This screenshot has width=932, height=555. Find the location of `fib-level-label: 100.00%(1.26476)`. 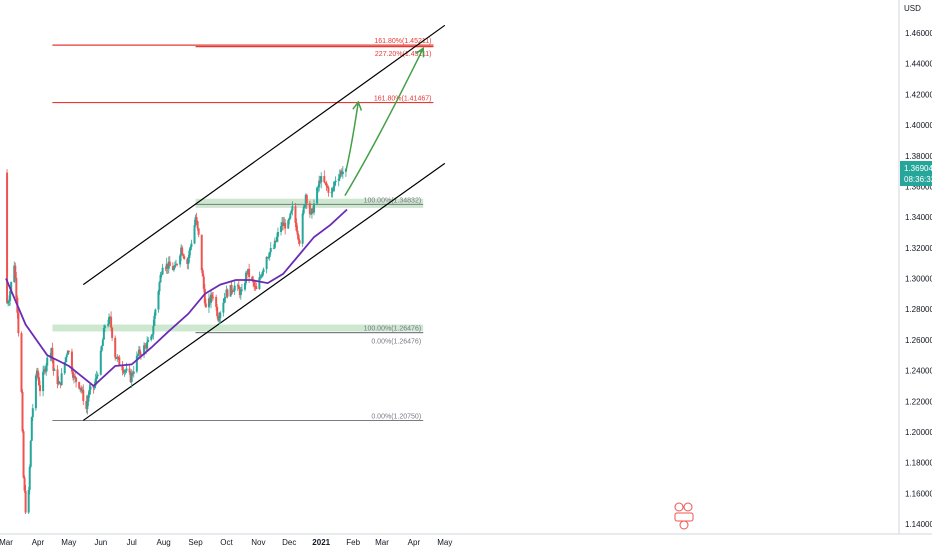

fib-level-label: 100.00%(1.26476) is located at coordinates (393, 329).